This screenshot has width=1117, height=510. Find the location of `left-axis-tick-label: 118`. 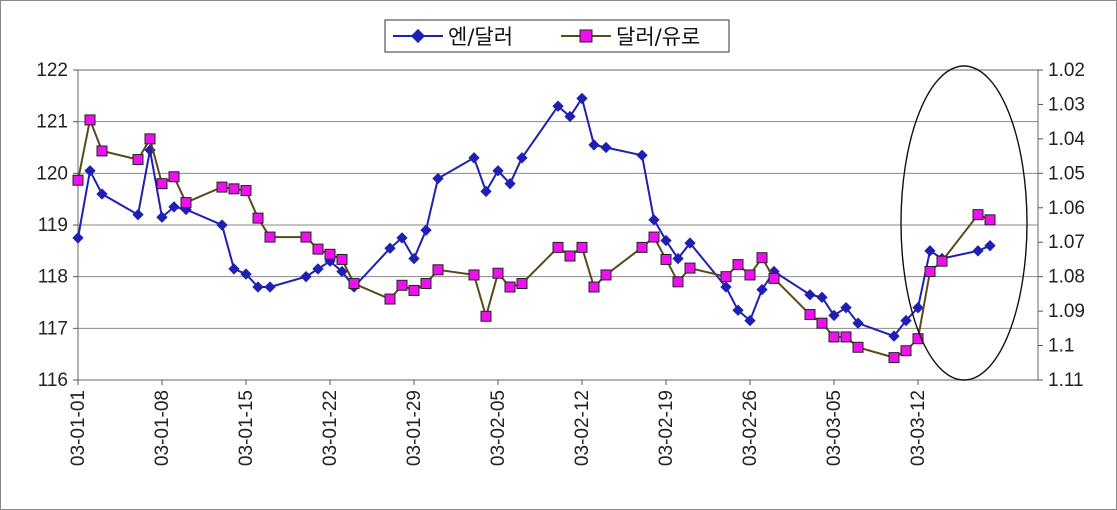

left-axis-tick-label: 118 is located at coordinates (53, 277).